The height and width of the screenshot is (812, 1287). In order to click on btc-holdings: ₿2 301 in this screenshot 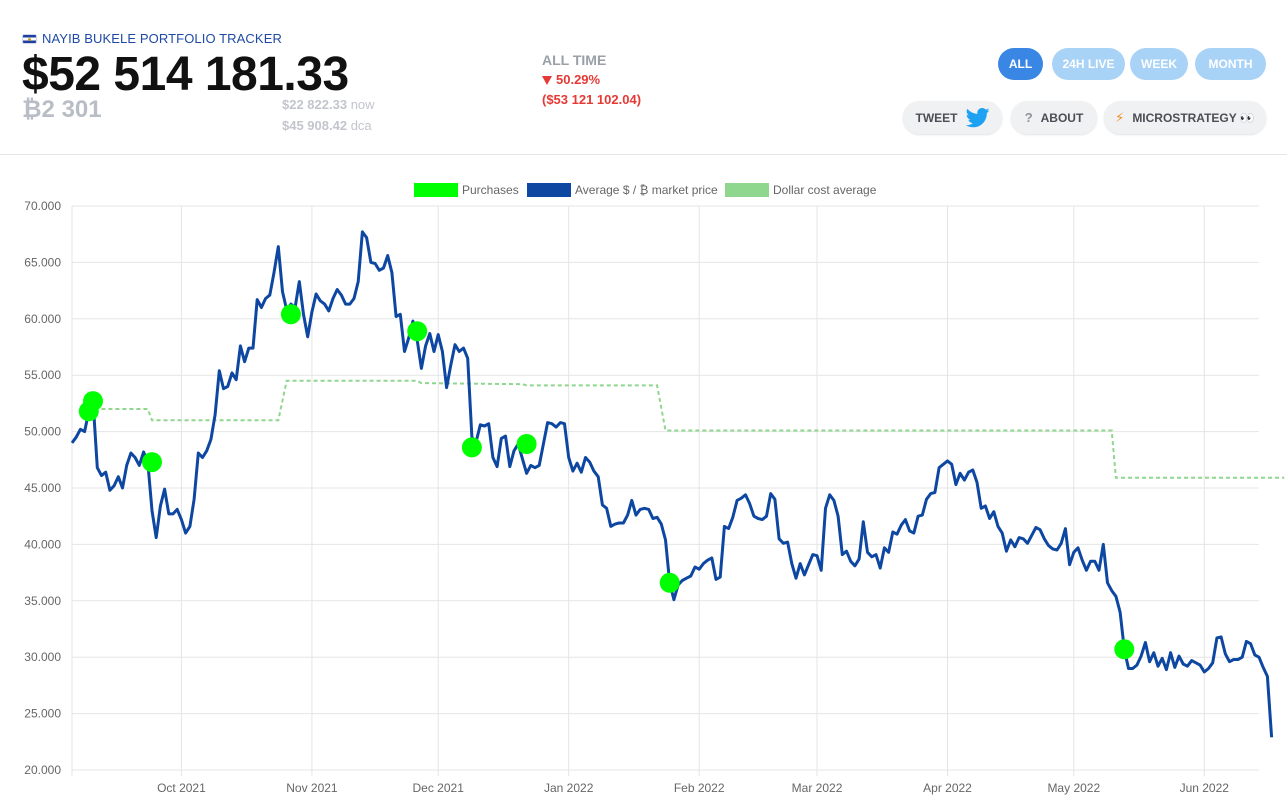, I will do `click(62, 109)`.